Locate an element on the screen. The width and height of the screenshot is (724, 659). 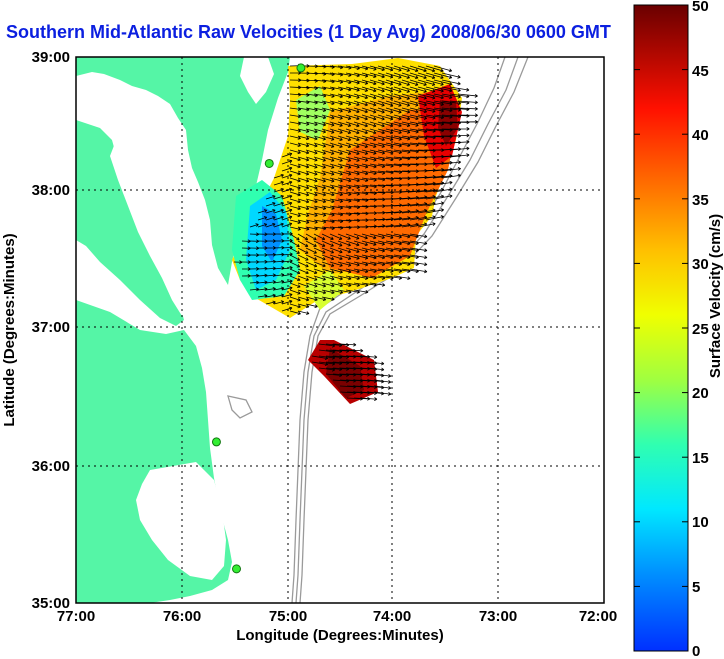
x-tick-label: 76:00 is located at coordinates (182, 616).